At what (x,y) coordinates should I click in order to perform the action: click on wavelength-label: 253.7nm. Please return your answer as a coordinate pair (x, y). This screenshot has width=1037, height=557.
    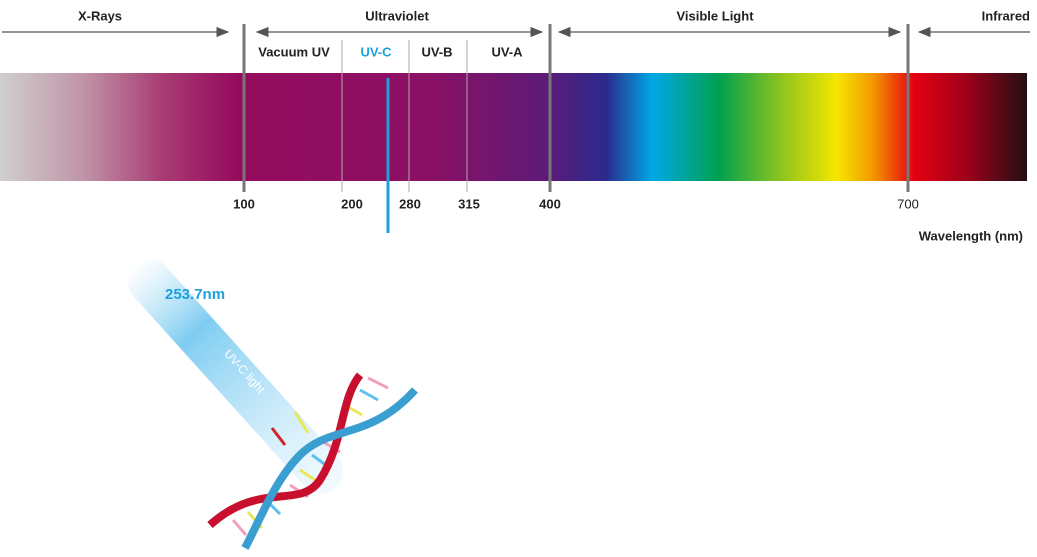
    Looking at the image, I should click on (195, 294).